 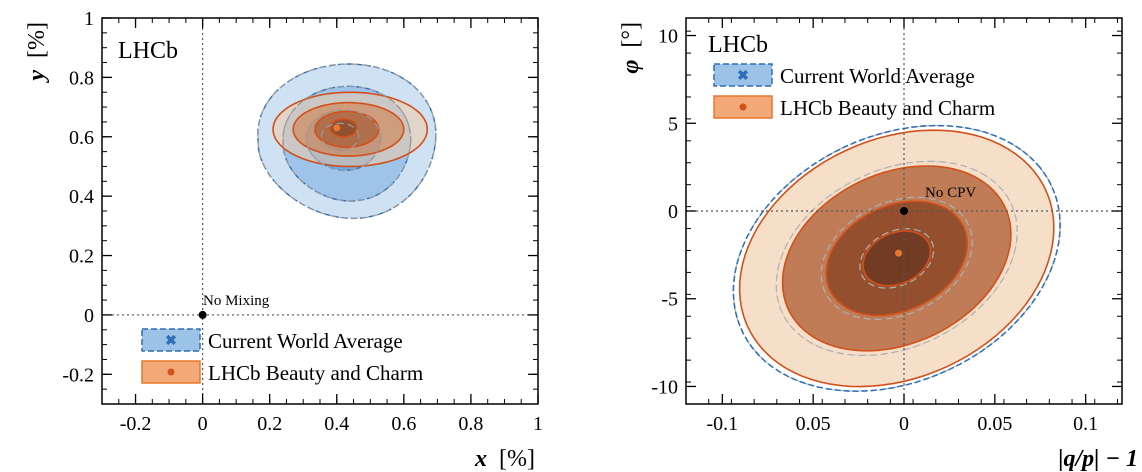 What do you see at coordinates (669, 300) in the screenshot?
I see `right-y-tick-label: -5` at bounding box center [669, 300].